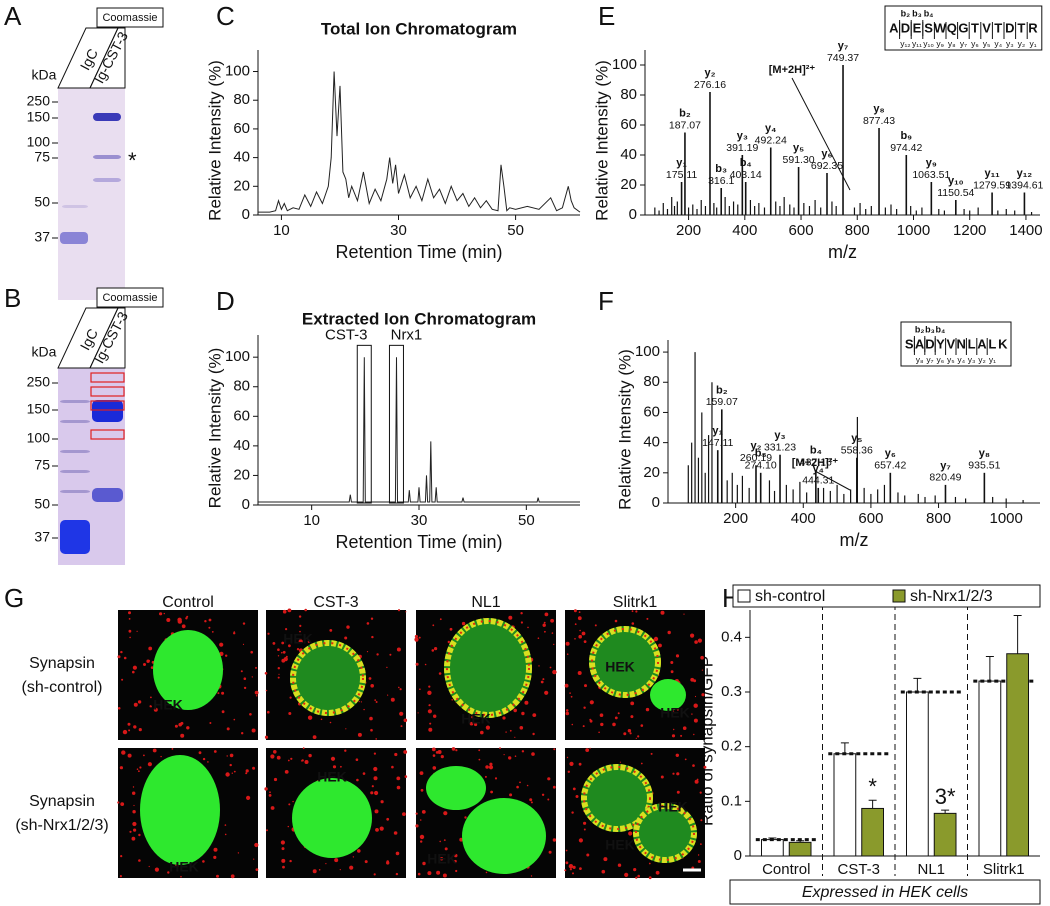  I want to click on mz-label: 1394.61, so click(1024, 185).